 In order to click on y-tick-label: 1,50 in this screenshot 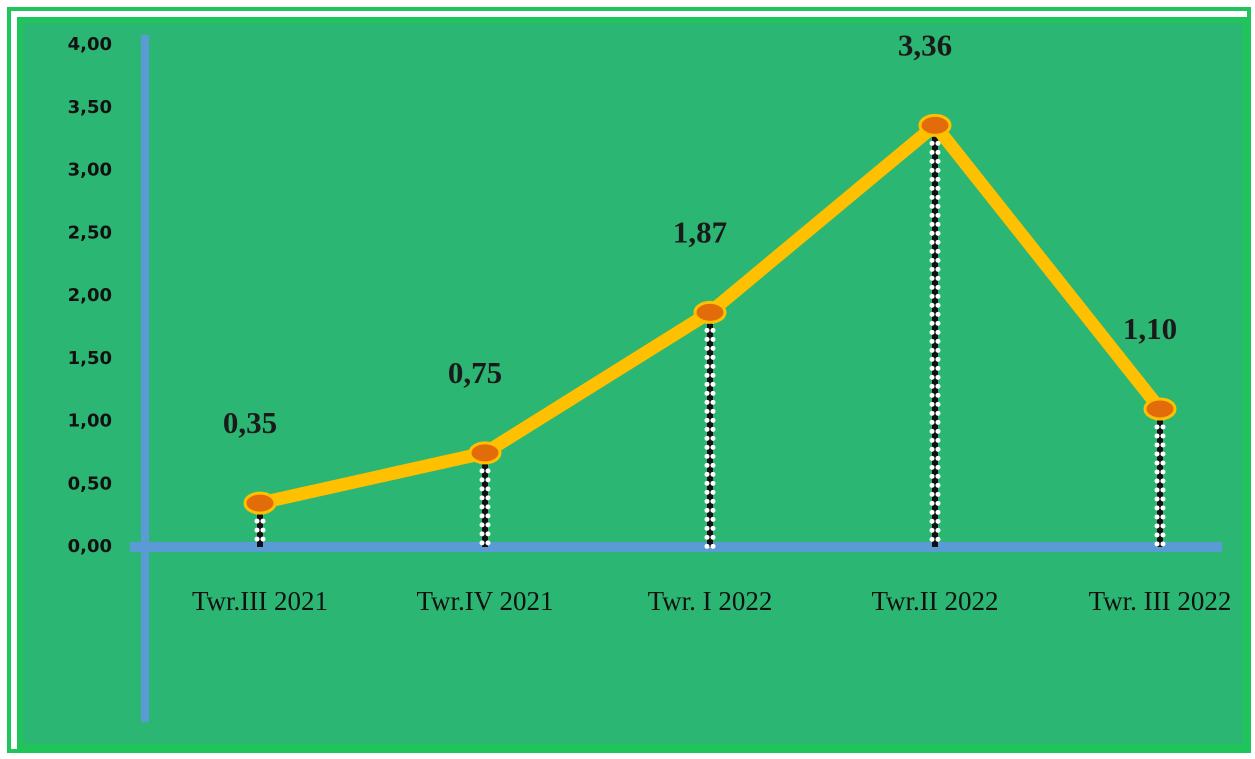, I will do `click(90, 358)`.